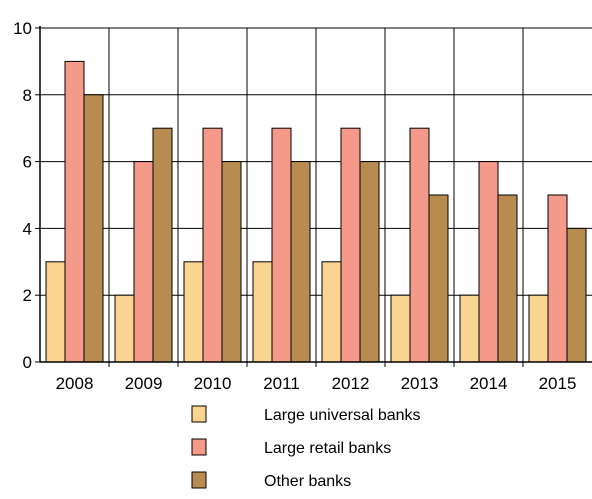 The image size is (592, 499). Describe the element at coordinates (300, 262) in the screenshot. I see `bar-other-banks-2011` at that location.